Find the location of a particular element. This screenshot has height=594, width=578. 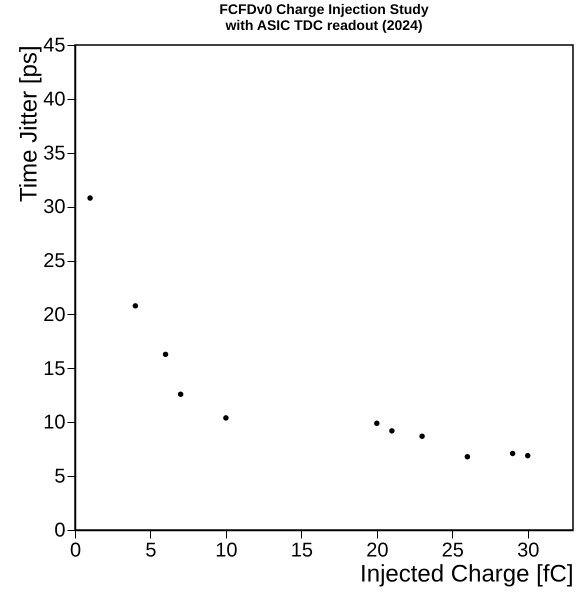

y-tick-label: 35 is located at coordinates (54, 153).